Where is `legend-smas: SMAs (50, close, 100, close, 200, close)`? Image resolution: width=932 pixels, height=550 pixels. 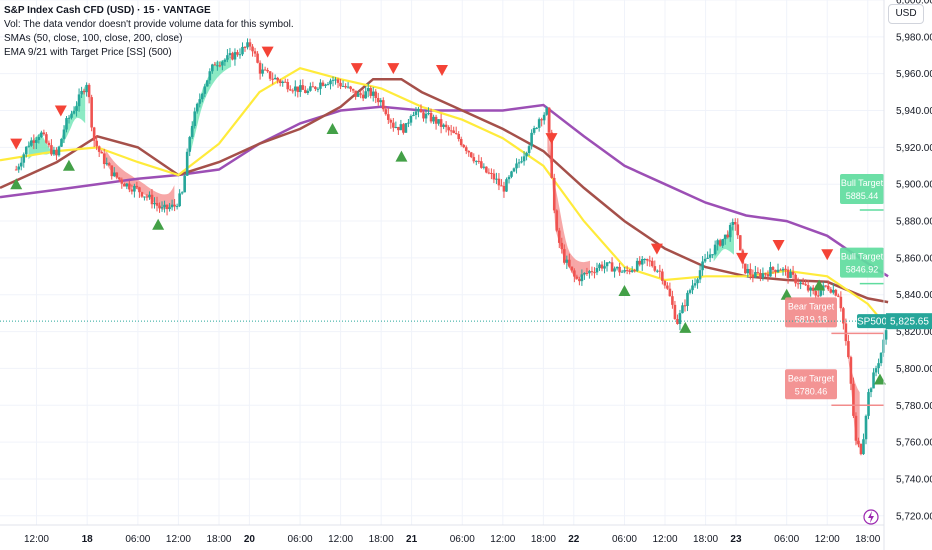
legend-smas: SMAs (50, close, 100, close, 200, close) is located at coordinates (93, 38).